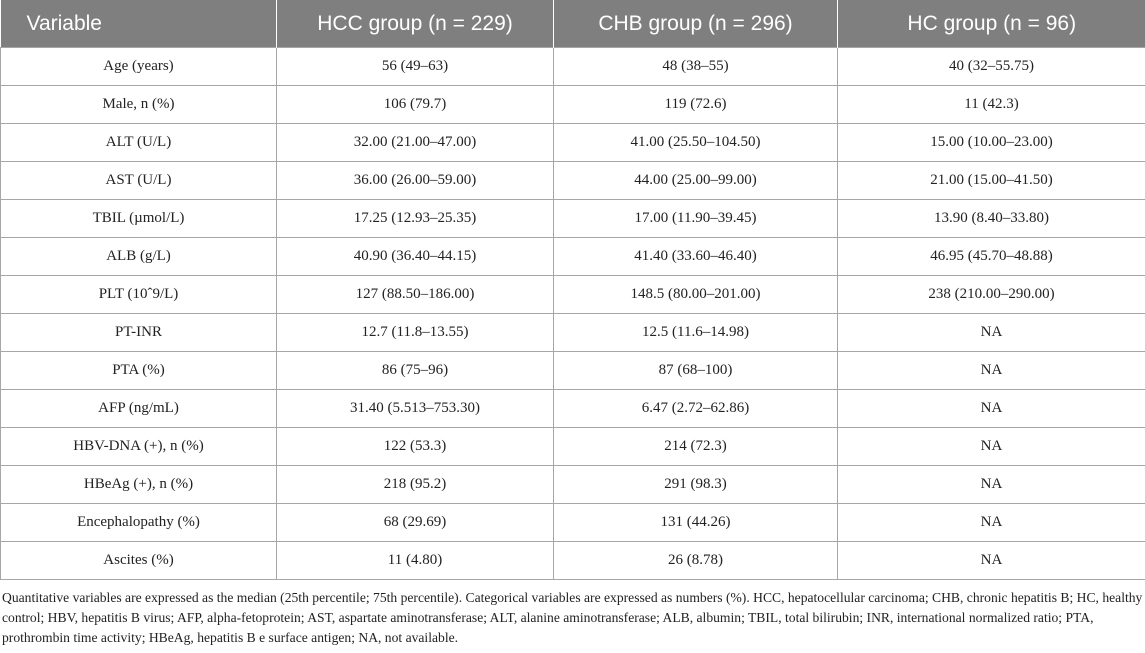  I want to click on table-row: Ascites (%) 11 (4.80) 26 (8.78) NA, so click(572, 560).